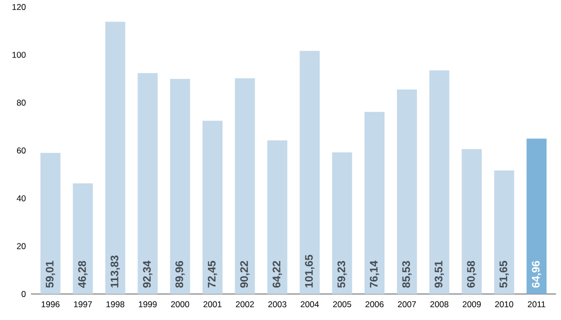 The height and width of the screenshot is (320, 561). What do you see at coordinates (504, 304) in the screenshot?
I see `x-tick-label: 2010` at bounding box center [504, 304].